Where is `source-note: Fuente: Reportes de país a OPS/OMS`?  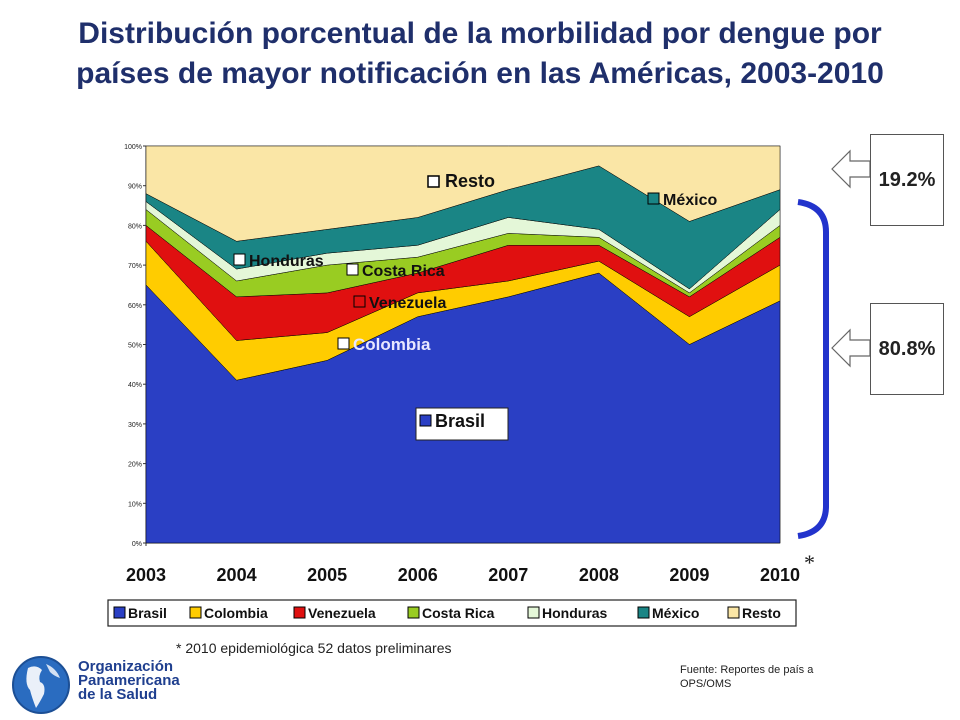 source-note: Fuente: Reportes de país a OPS/OMS is located at coordinates (747, 677).